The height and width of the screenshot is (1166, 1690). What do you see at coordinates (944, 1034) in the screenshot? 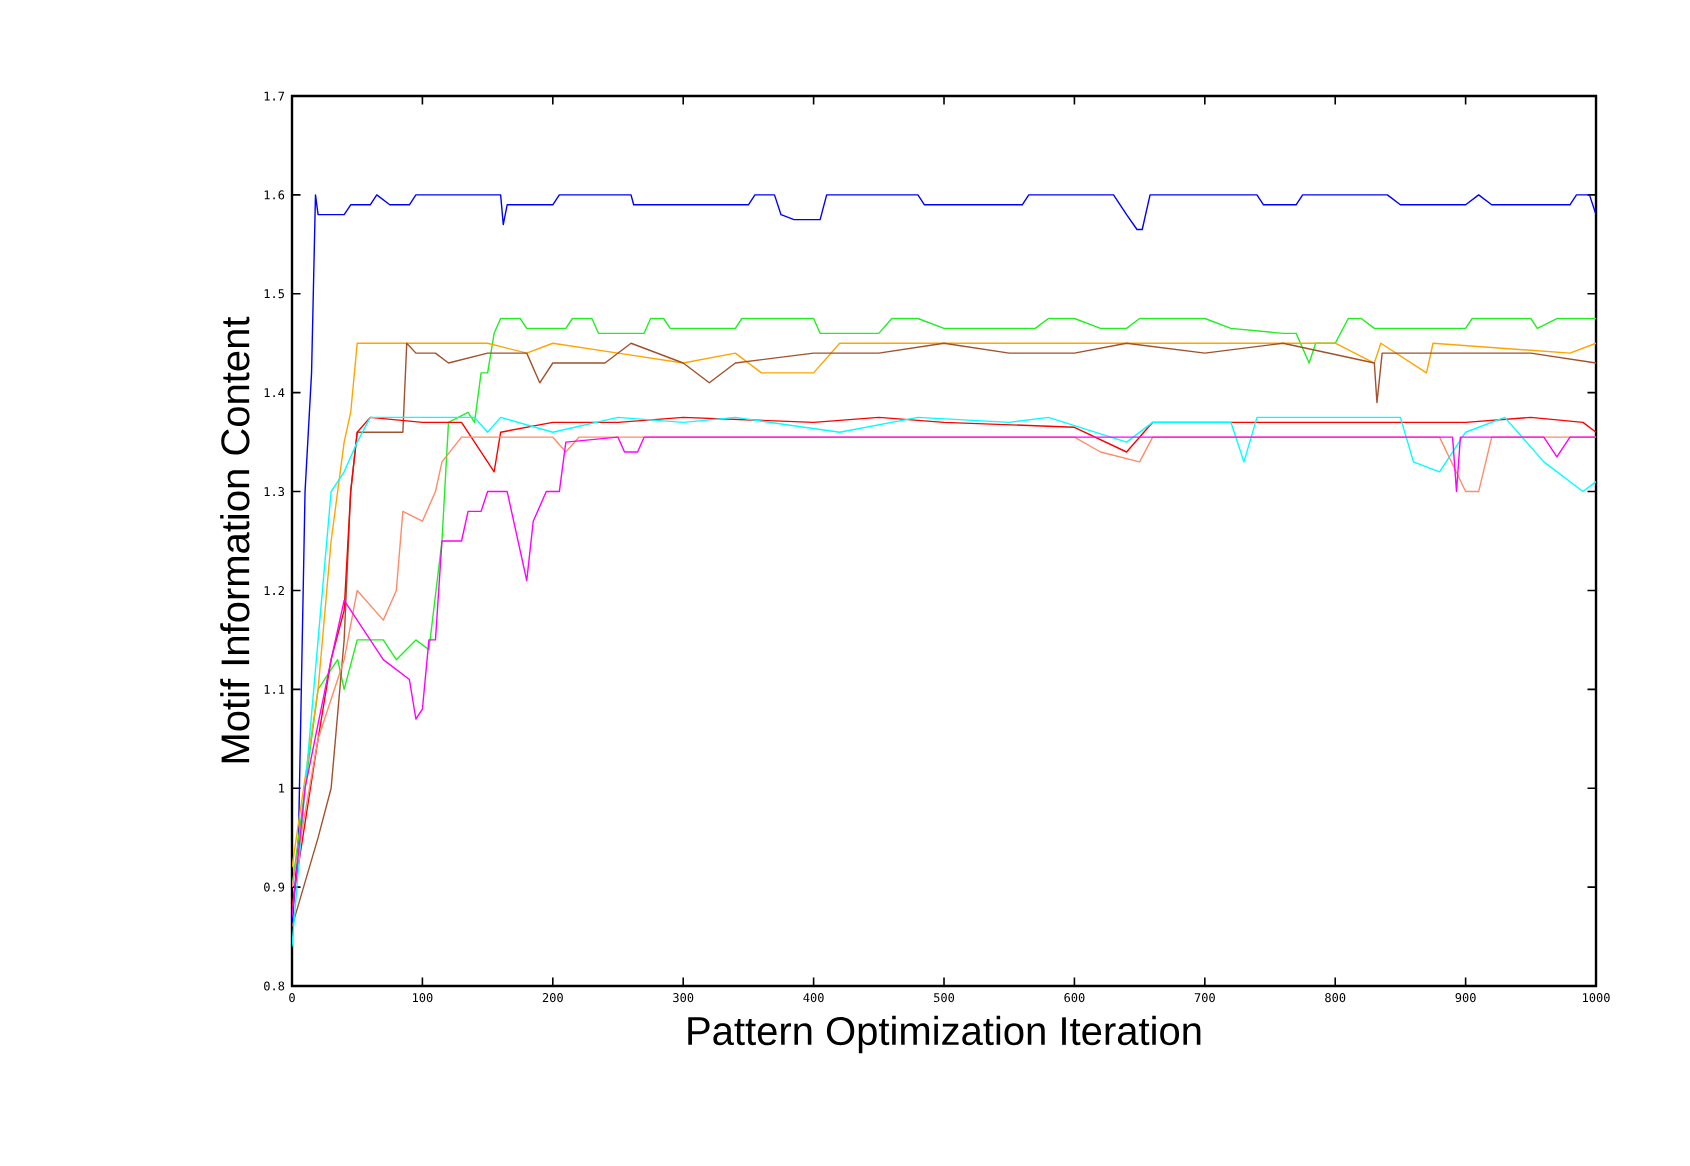
I see `x-axis-title: Pattern Optimization Iteration` at bounding box center [944, 1034].